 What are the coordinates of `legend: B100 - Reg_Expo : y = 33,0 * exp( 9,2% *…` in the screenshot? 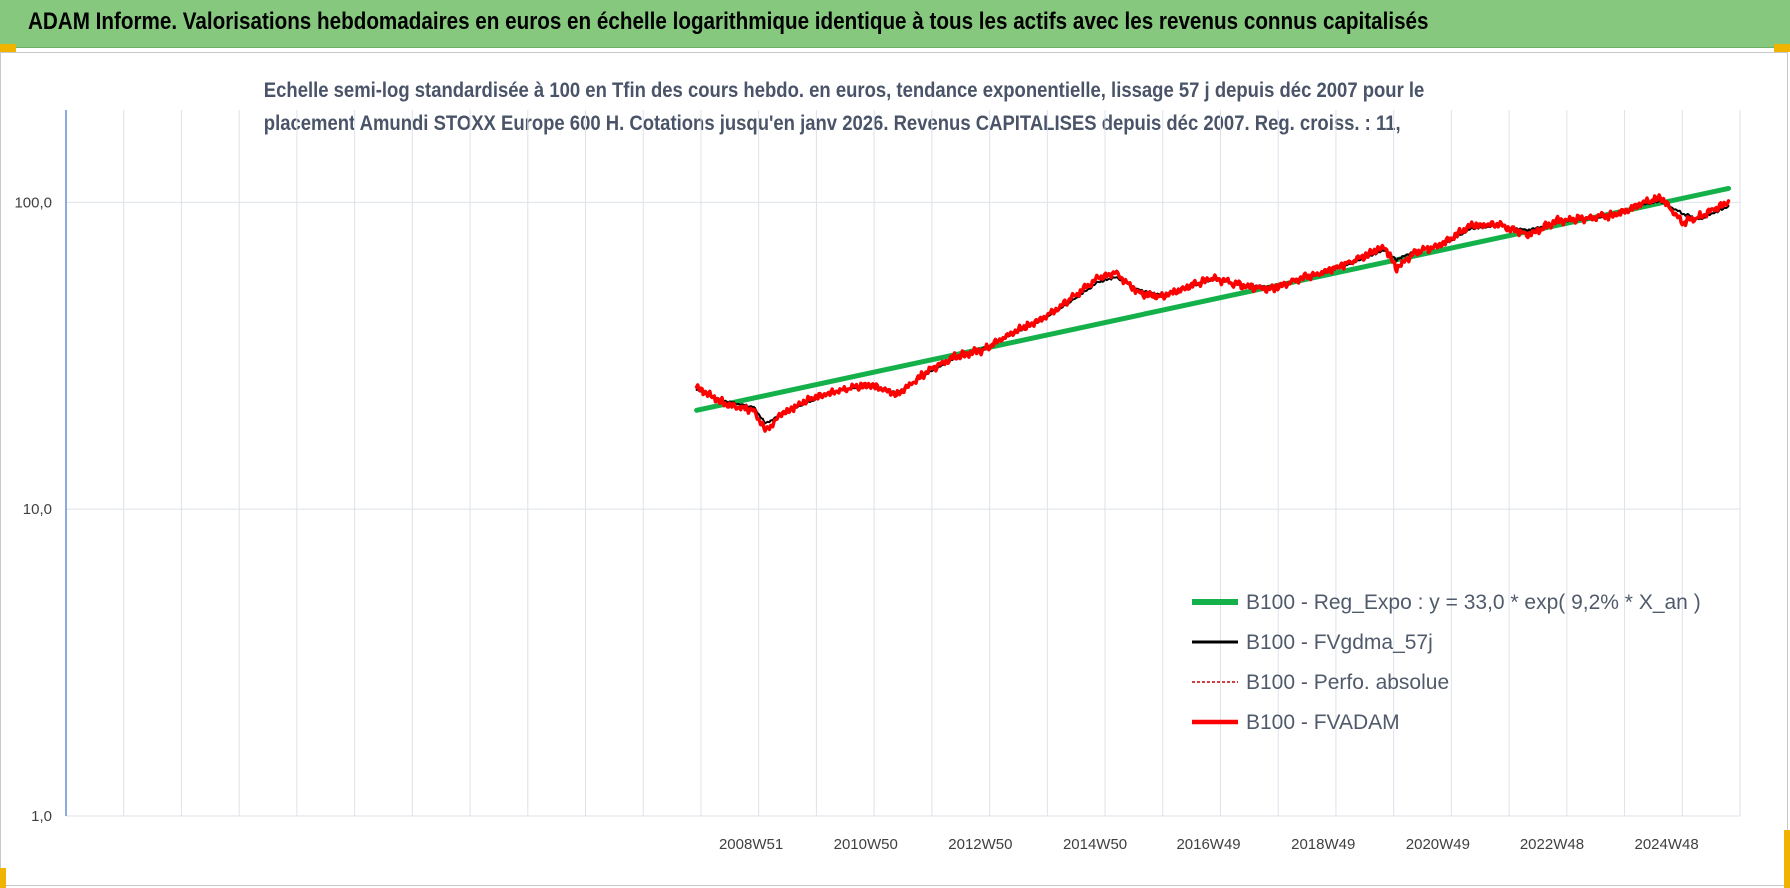 It's located at (1446, 662).